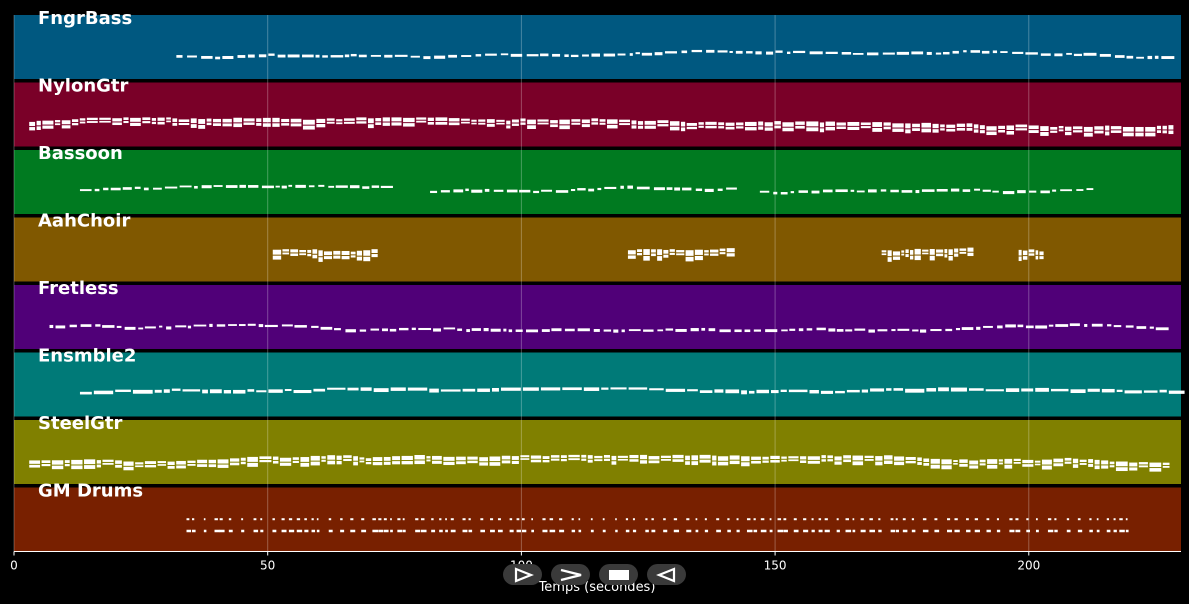  What do you see at coordinates (618, 574) in the screenshot?
I see `stop-button` at bounding box center [618, 574].